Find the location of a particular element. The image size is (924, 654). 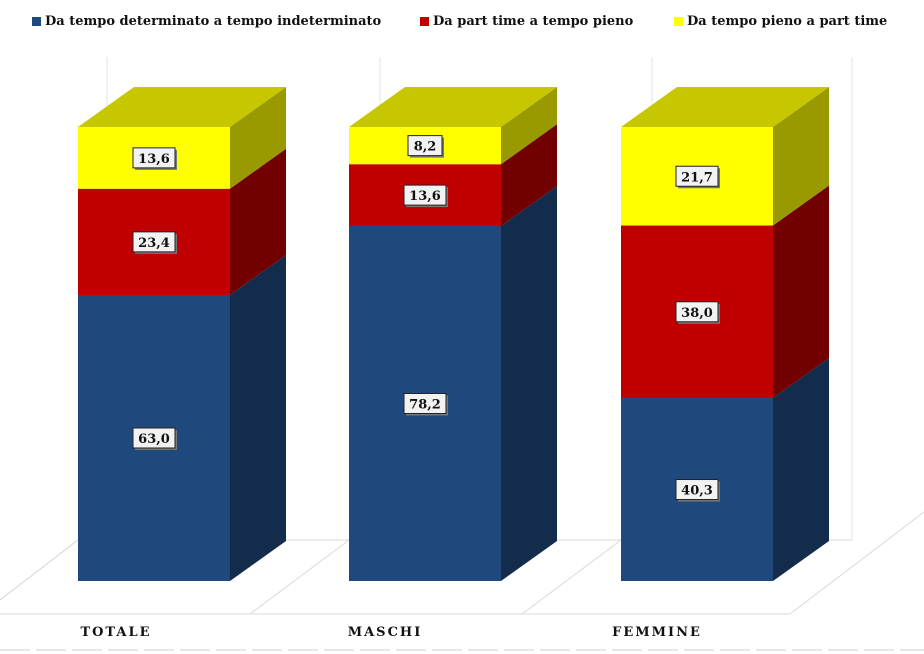

value-label-totale-series-2: 23,4 is located at coordinates (154, 243).